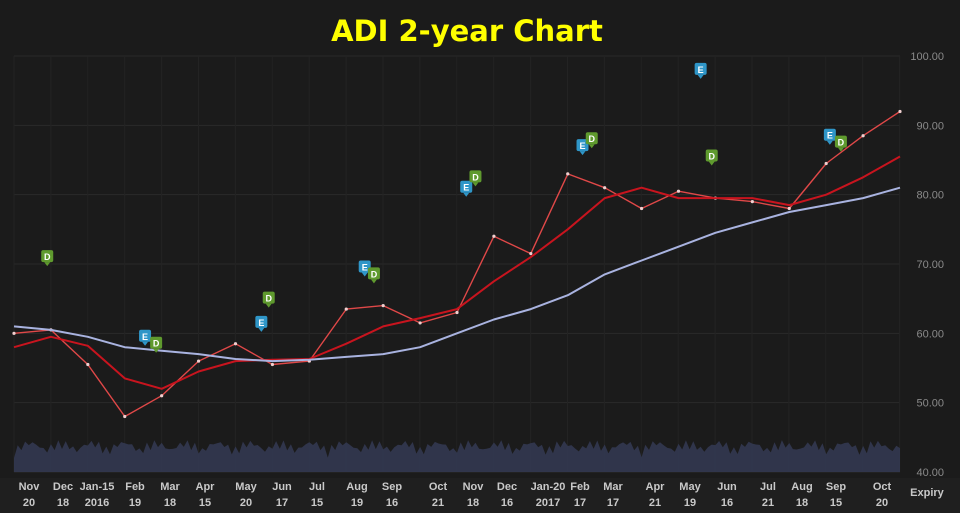 The image size is (960, 513). I want to click on x-tick-label: Jan-20, so click(548, 487).